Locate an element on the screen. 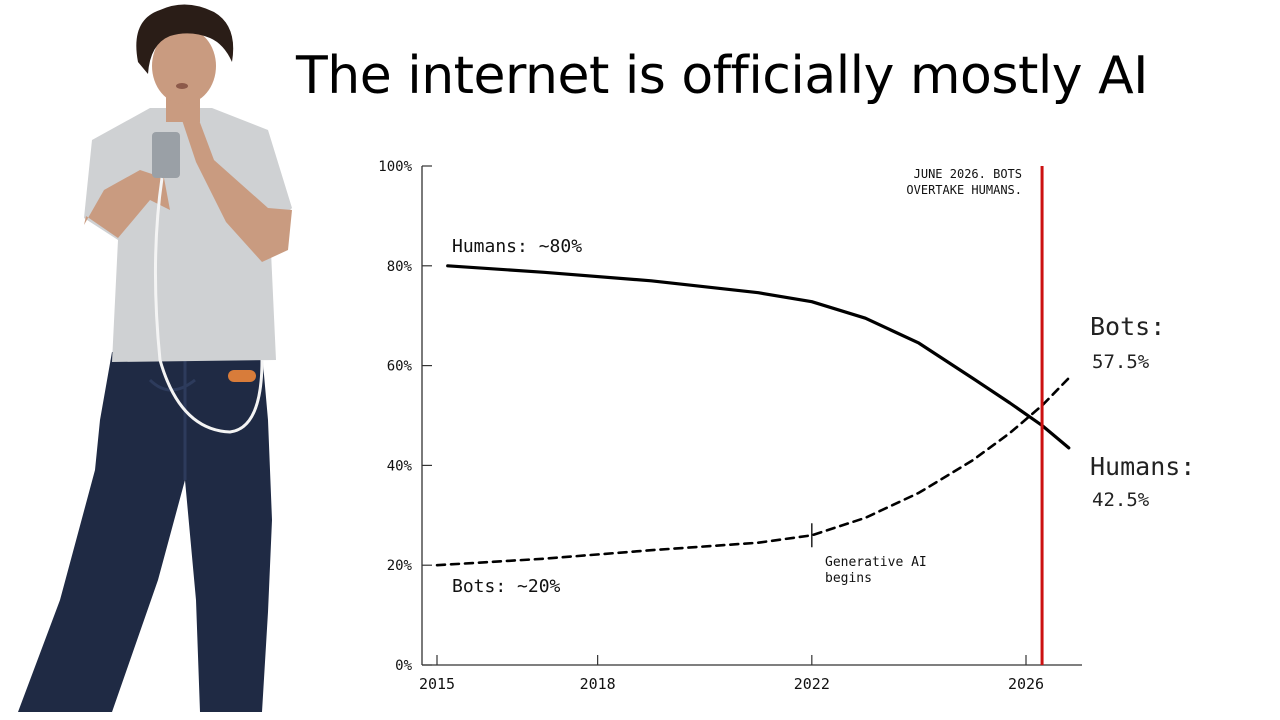 The image size is (1280, 720). series-bots-line is located at coordinates (753, 471).